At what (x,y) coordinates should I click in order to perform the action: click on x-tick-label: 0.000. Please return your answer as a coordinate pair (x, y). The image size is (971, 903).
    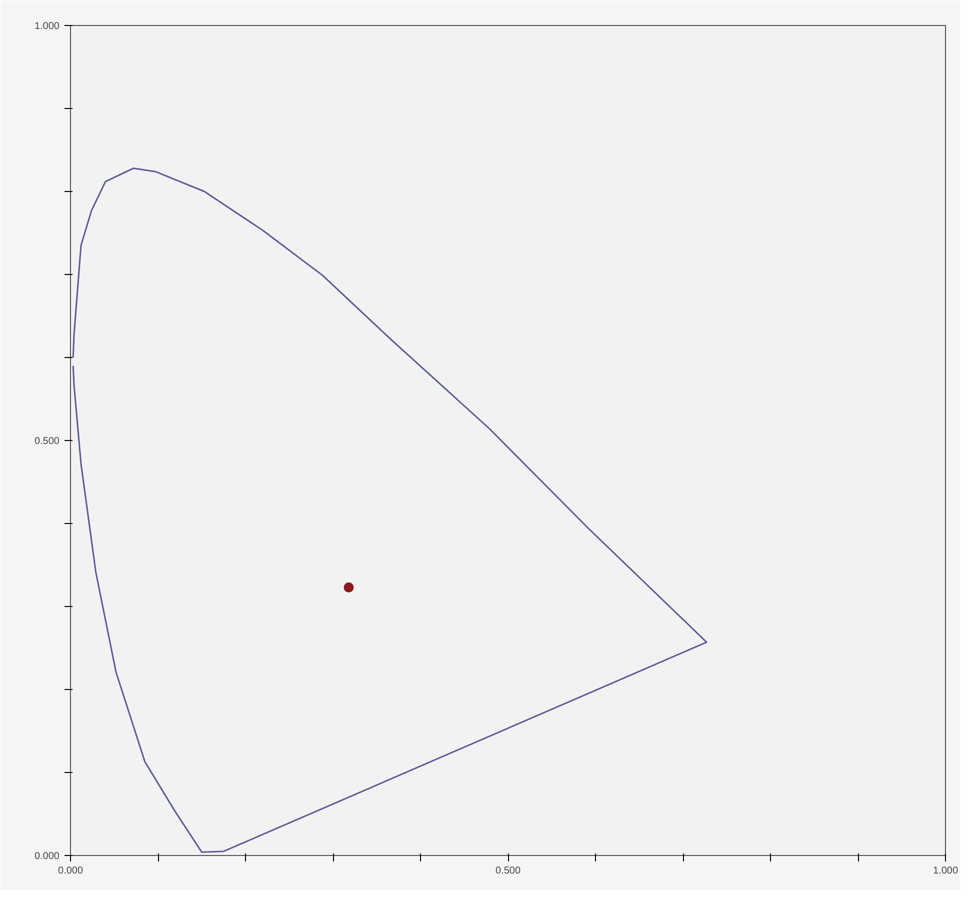
    Looking at the image, I should click on (71, 871).